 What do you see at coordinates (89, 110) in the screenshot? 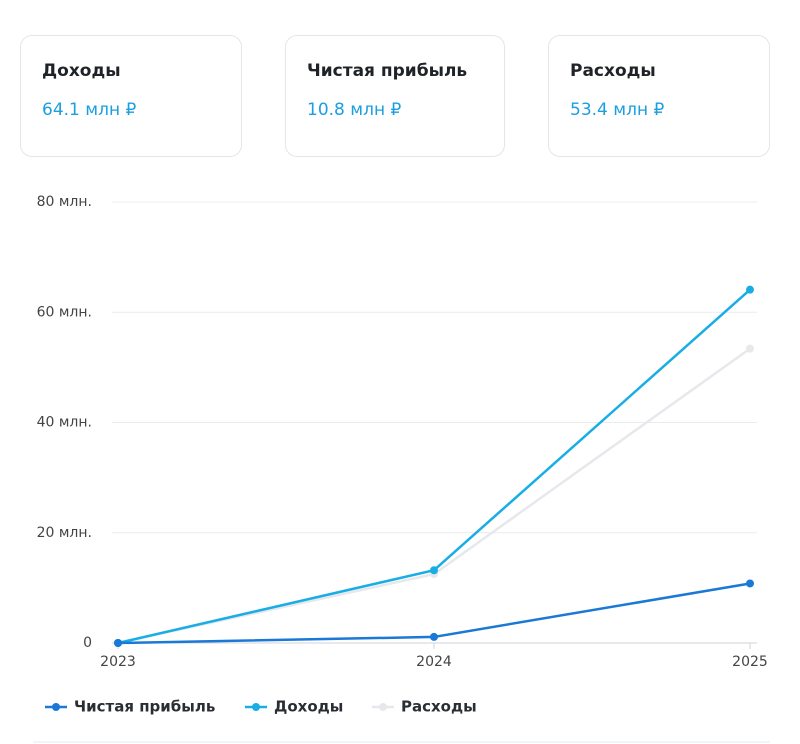
I see `card-value: 64.1 млн ₽` at bounding box center [89, 110].